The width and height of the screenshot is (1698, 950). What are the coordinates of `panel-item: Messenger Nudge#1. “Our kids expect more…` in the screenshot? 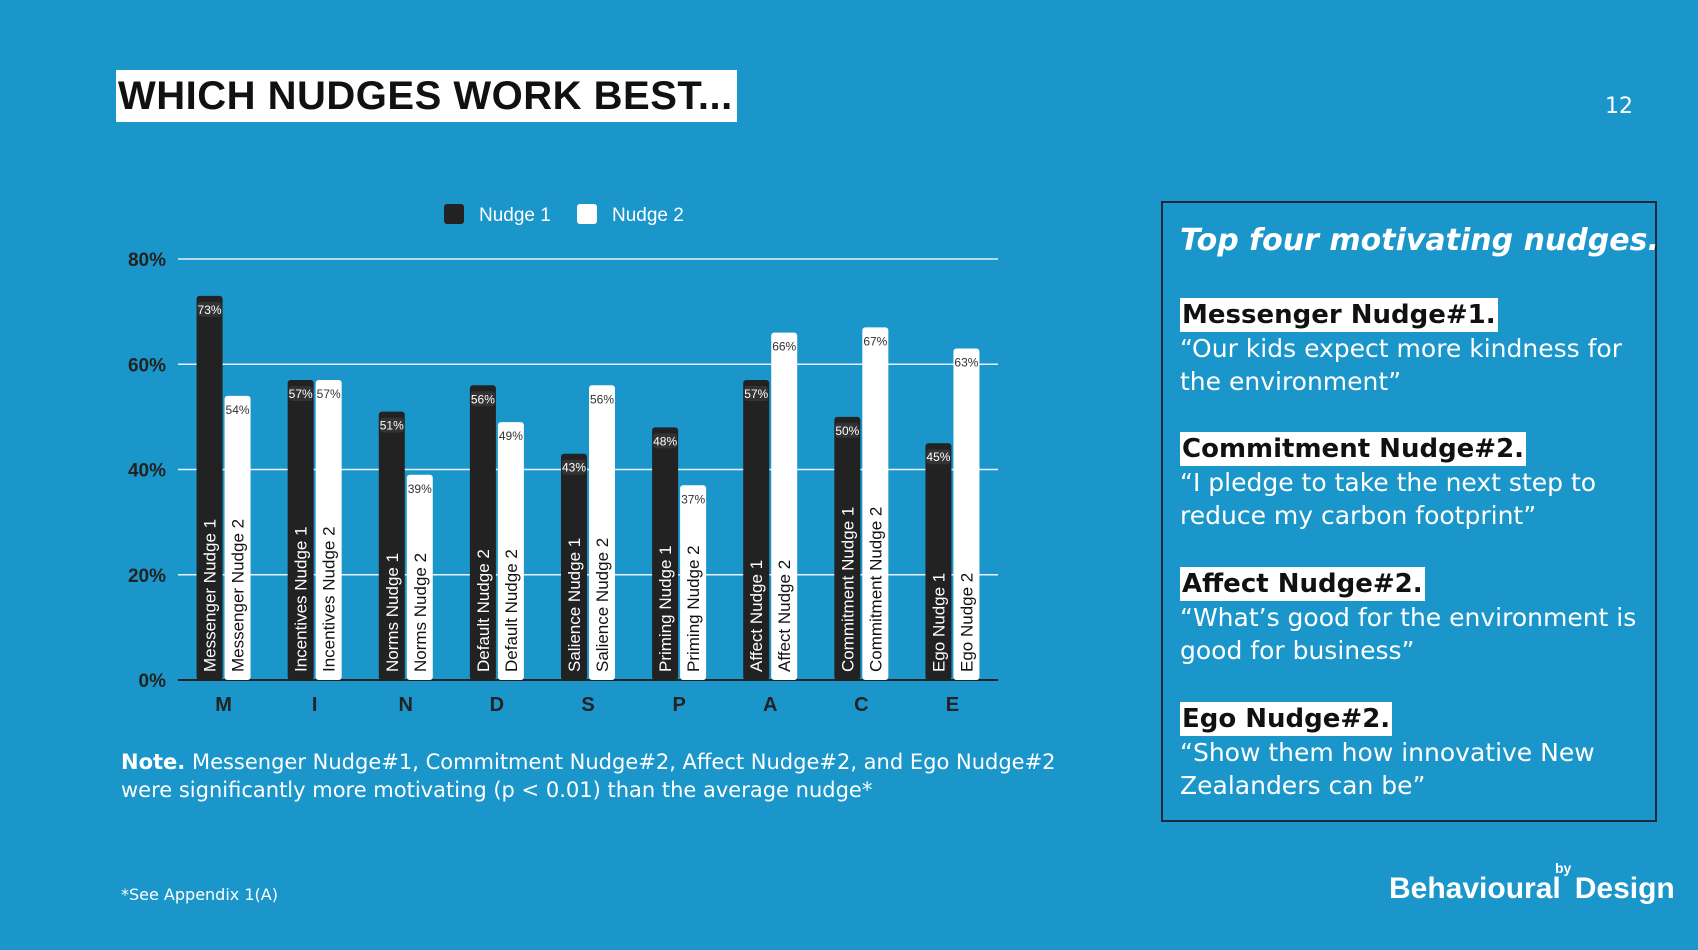 It's located at (1415, 348).